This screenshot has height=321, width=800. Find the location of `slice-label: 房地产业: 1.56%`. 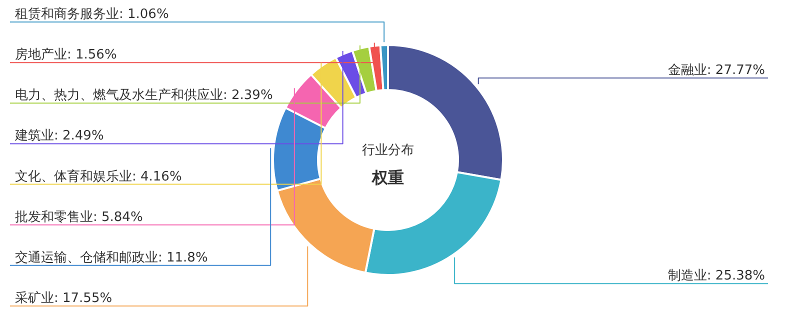

slice-label: 房地产业: 1.56% is located at coordinates (66, 54).